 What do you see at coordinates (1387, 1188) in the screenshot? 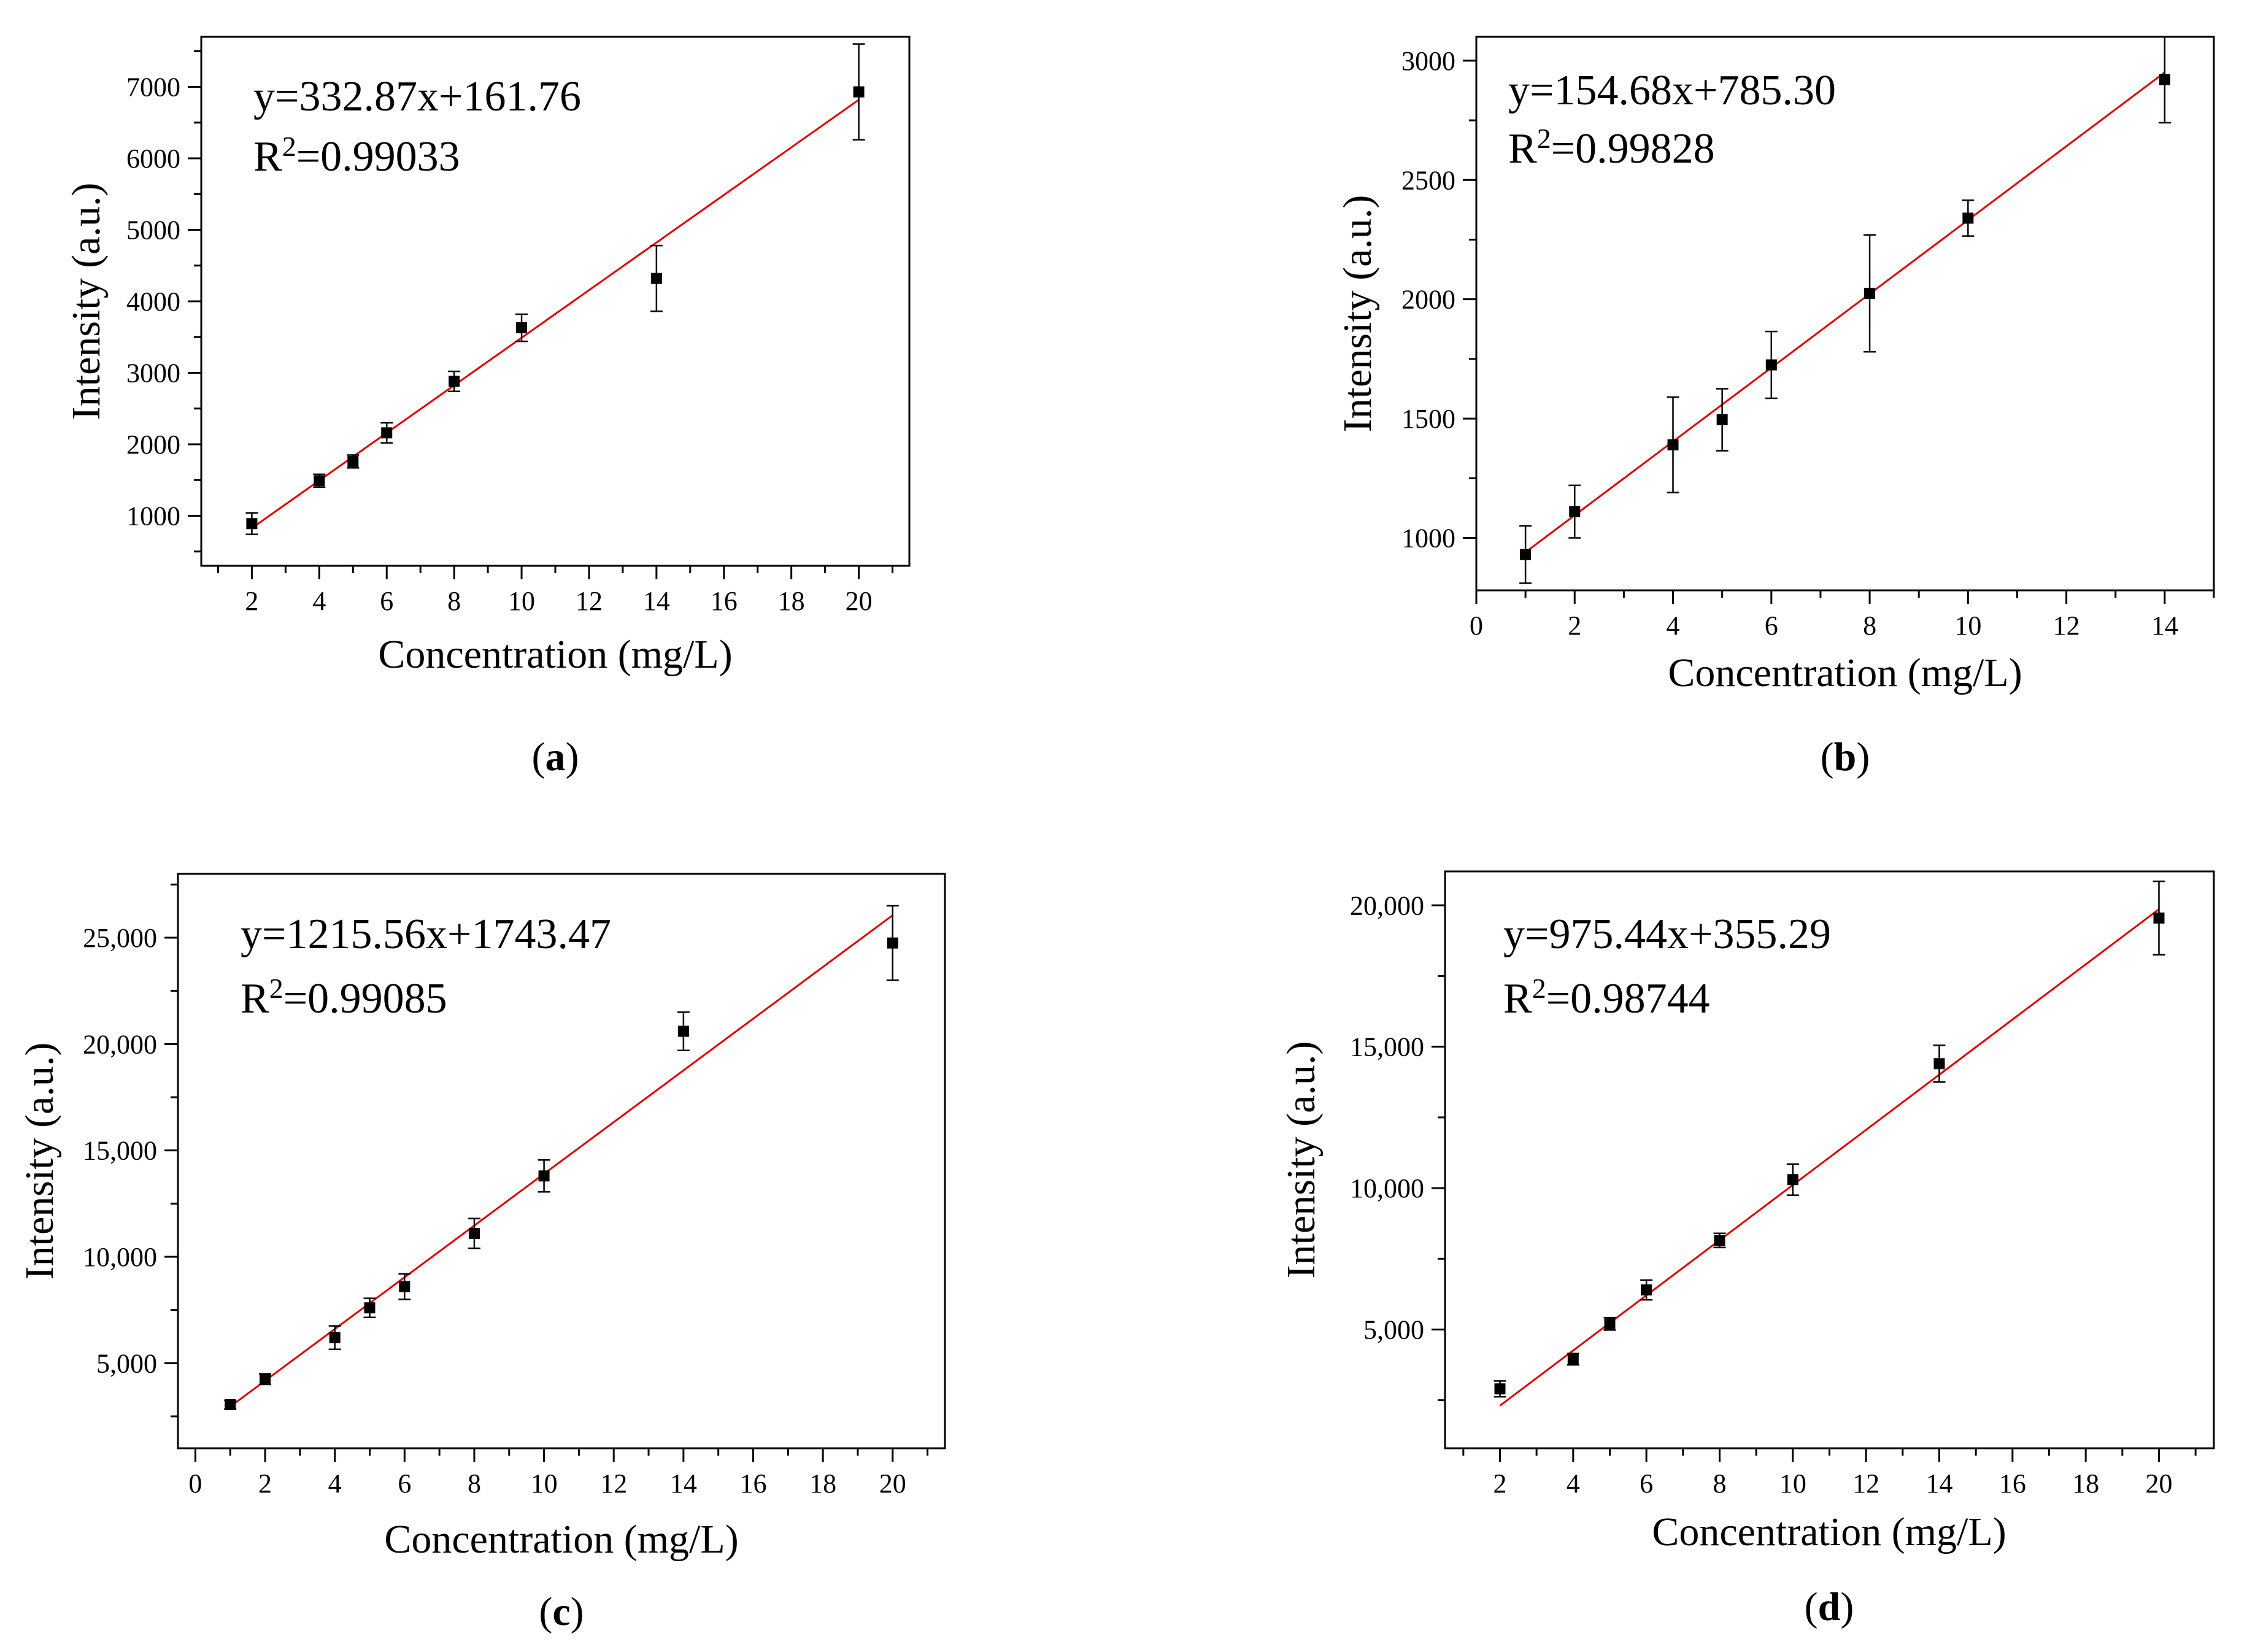
I see `y-tick-label: 10,000` at bounding box center [1387, 1188].